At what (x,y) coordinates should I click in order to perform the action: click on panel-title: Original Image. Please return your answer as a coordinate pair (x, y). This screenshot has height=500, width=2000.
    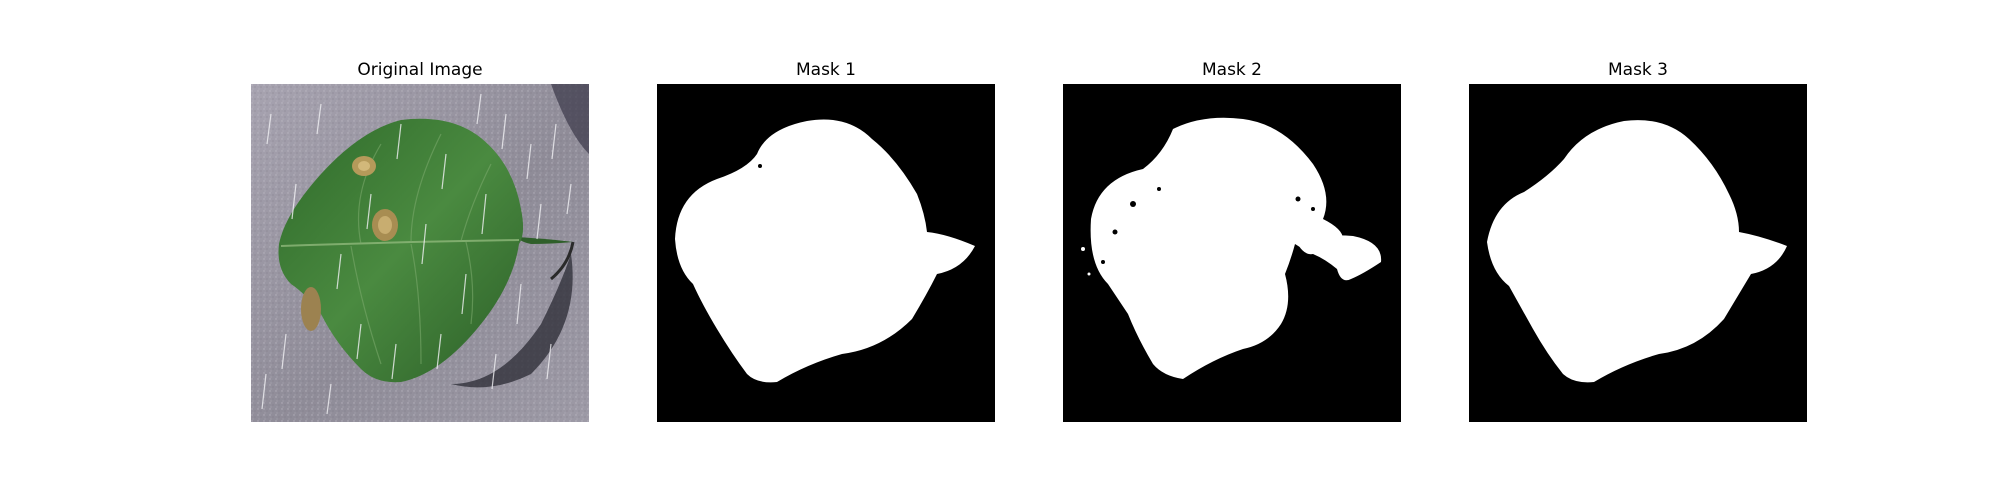
    Looking at the image, I should click on (420, 70).